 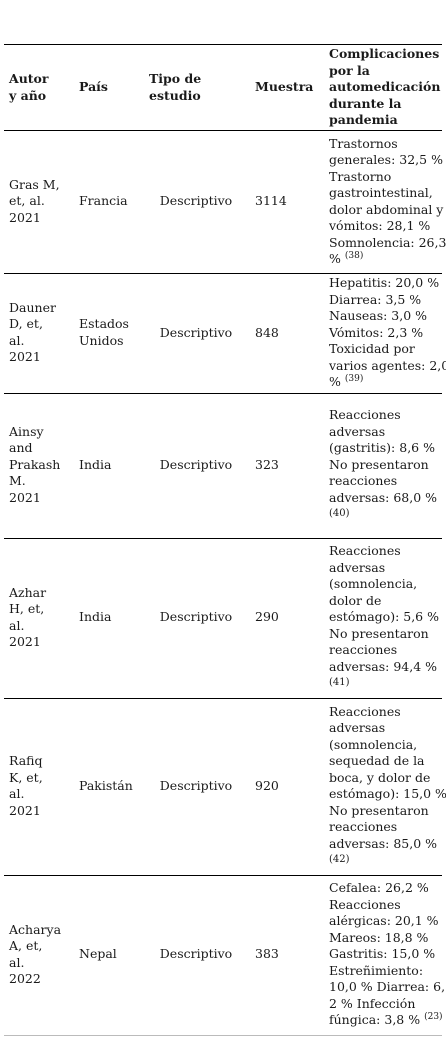 What do you see at coordinates (271, 201) in the screenshot?
I see `cell-muestra: 3114` at bounding box center [271, 201].